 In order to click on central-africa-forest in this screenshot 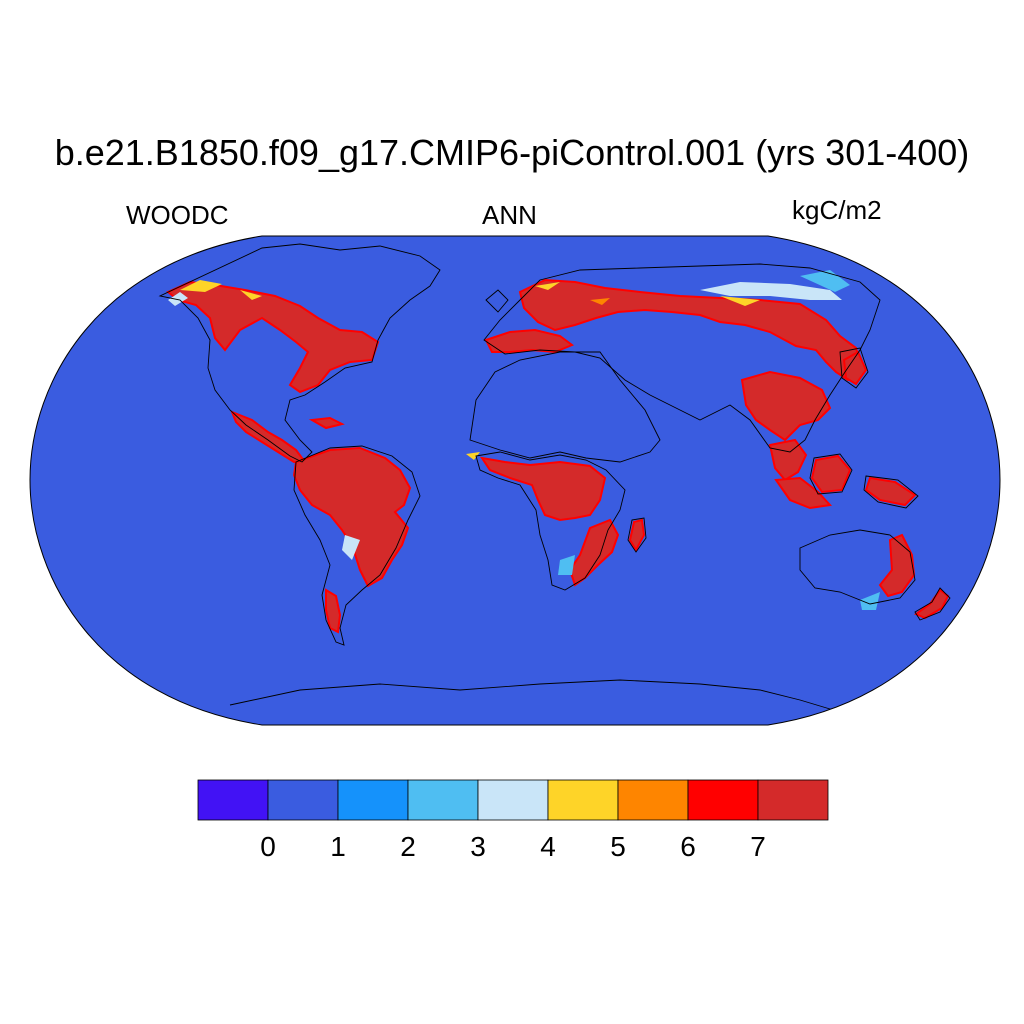, I will do `click(543, 489)`.